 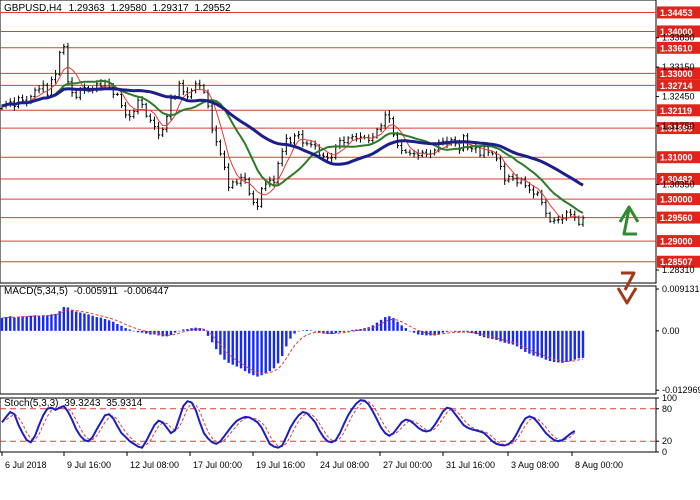 What do you see at coordinates (676, 179) in the screenshot?
I see `level-label: 1.30482` at bounding box center [676, 179].